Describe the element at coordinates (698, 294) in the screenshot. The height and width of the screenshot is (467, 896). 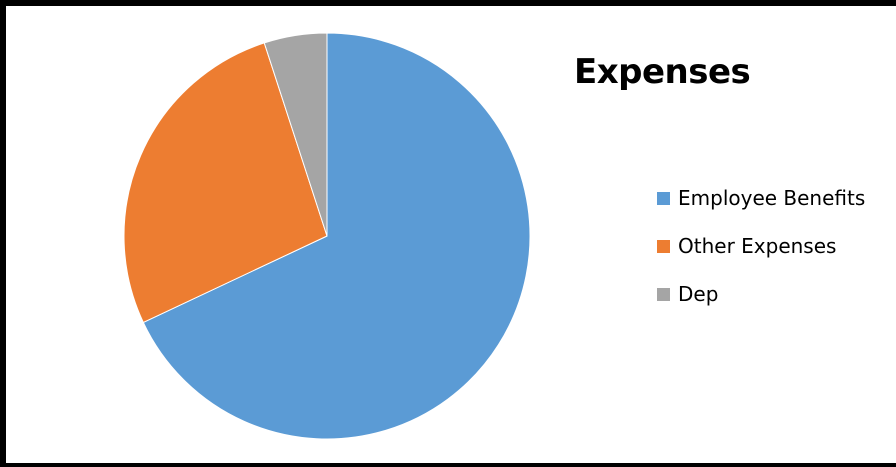
I see `legend-label-dep: Dep` at that location.